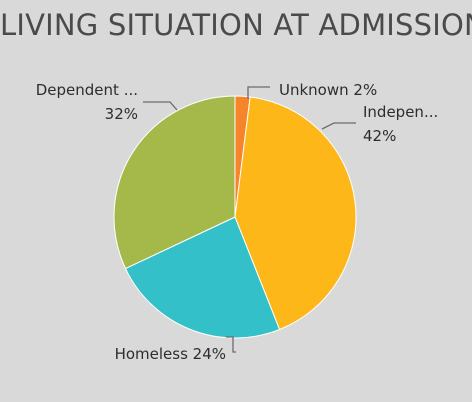  What do you see at coordinates (231, 344) in the screenshot?
I see `leader-line-homeless` at bounding box center [231, 344].